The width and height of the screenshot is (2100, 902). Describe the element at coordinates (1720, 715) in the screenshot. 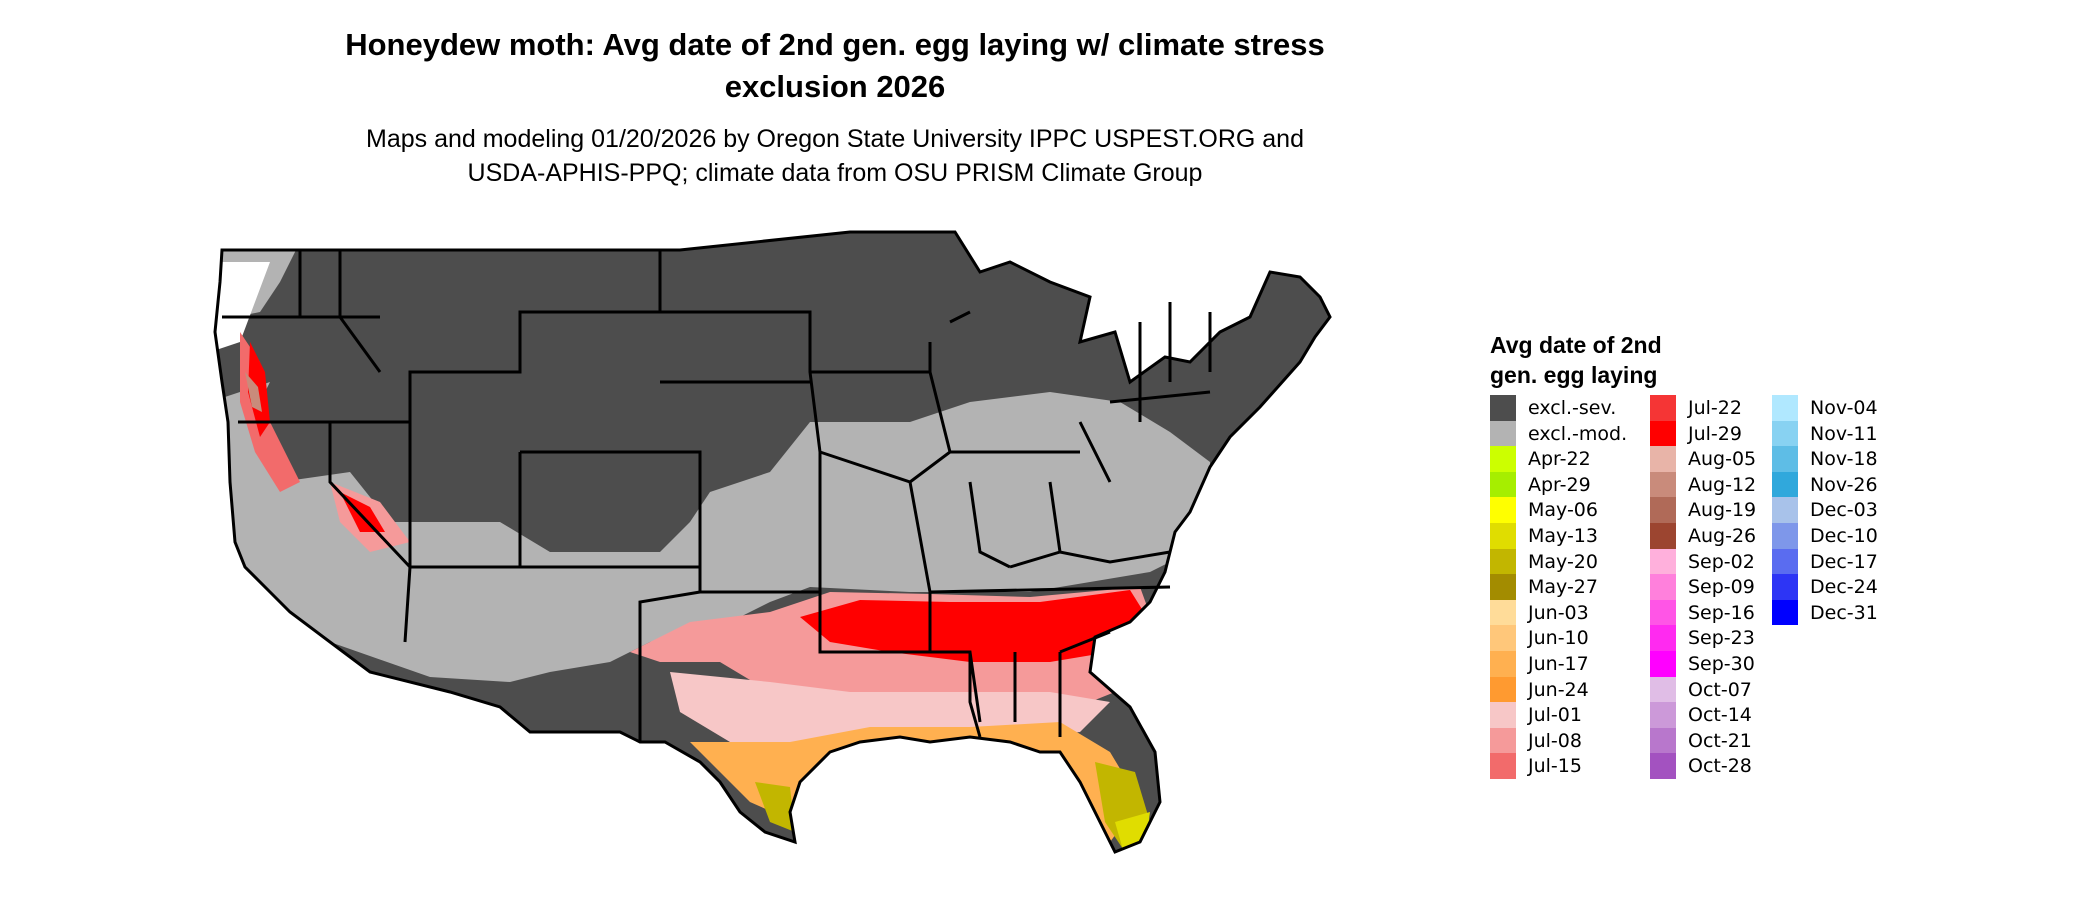

I see `legend-label: Oct-14` at that location.